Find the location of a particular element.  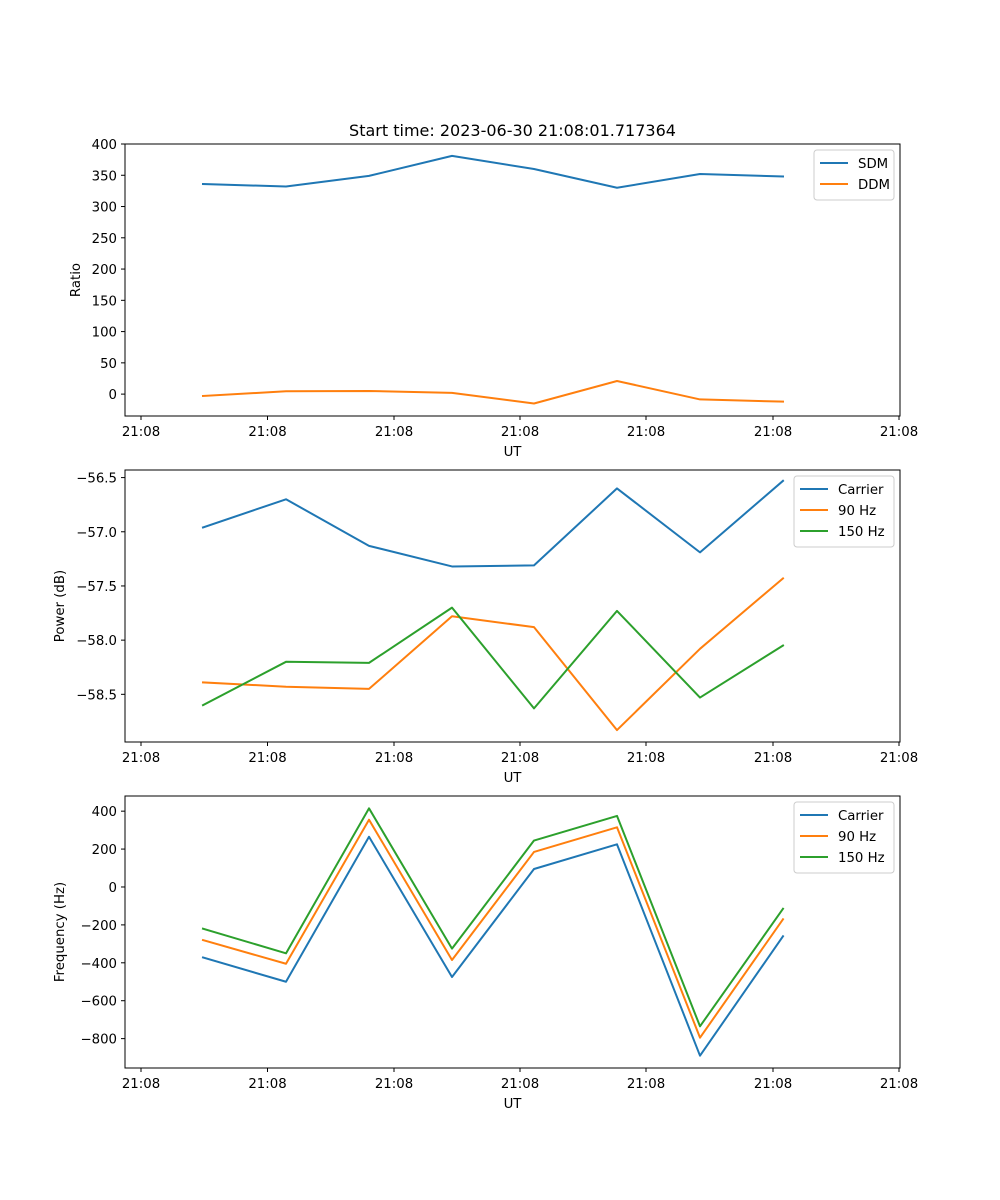

y-tick-label: 250 is located at coordinates (104, 239).